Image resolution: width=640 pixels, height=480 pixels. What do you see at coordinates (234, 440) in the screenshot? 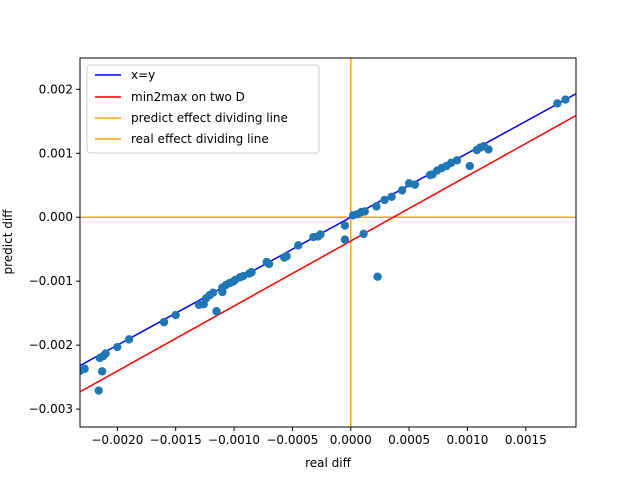
I see `x-tick-label: −0.0010` at bounding box center [234, 440].